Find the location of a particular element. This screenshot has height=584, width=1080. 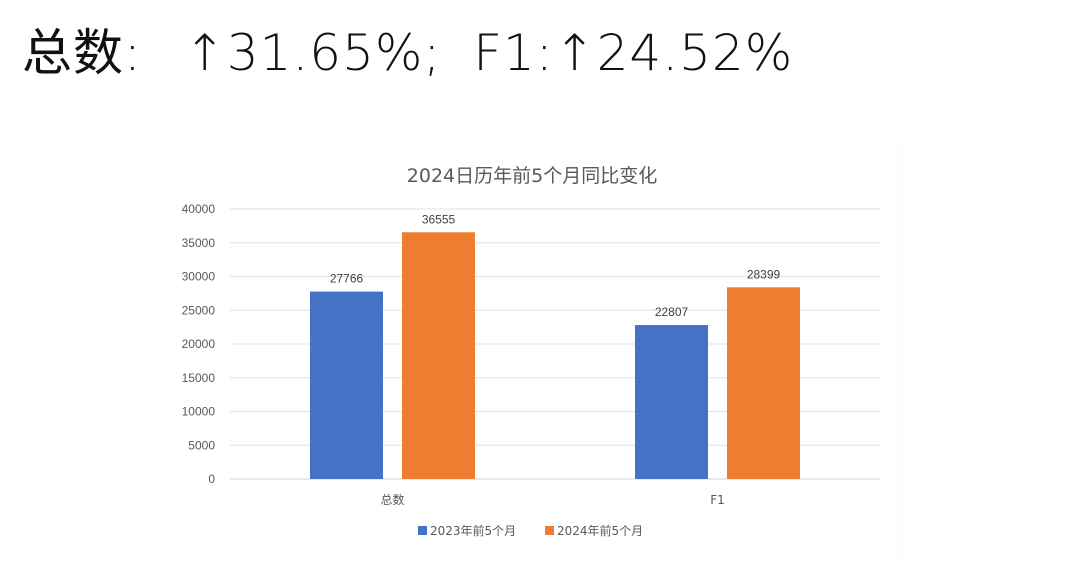

headline-total-label: 总数: is located at coordinates (82, 53).